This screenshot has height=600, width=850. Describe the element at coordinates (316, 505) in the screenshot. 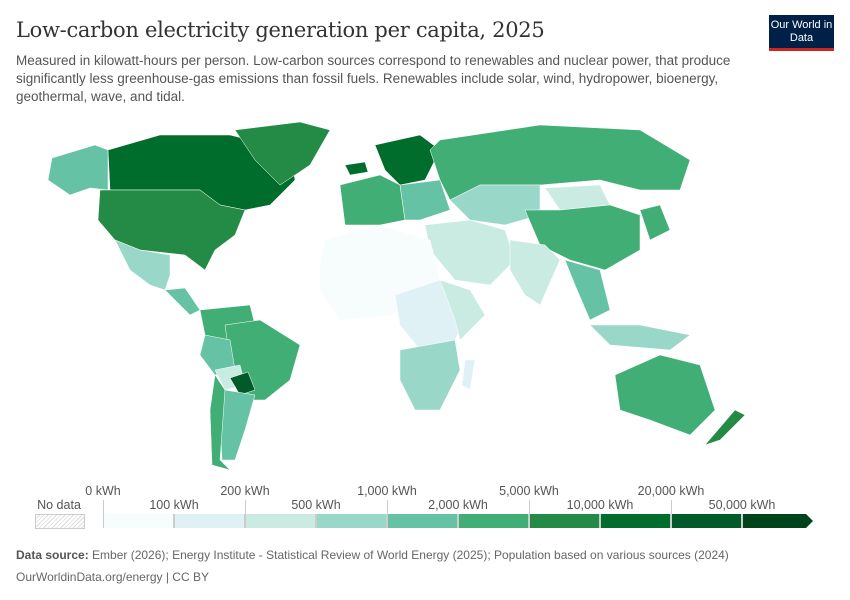

I see `legend-label: 500 kWh` at that location.